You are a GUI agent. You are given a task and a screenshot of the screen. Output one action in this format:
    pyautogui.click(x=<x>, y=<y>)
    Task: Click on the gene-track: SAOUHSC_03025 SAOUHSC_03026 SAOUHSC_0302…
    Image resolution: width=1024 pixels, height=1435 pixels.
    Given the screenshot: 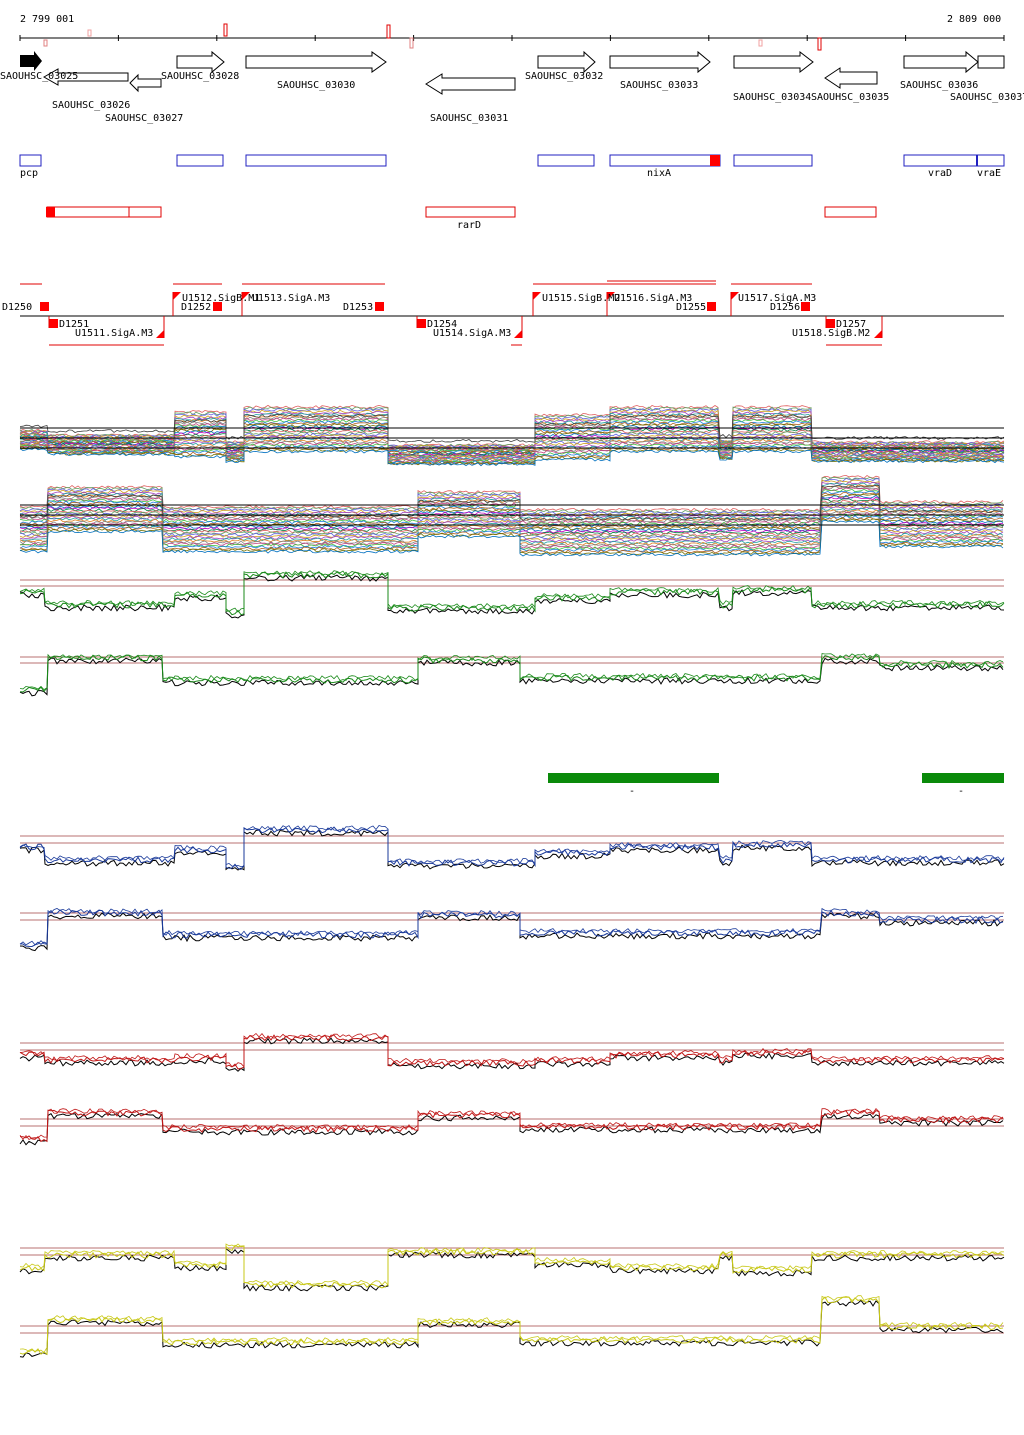 What is the action you would take?
    pyautogui.click(x=512, y=87)
    